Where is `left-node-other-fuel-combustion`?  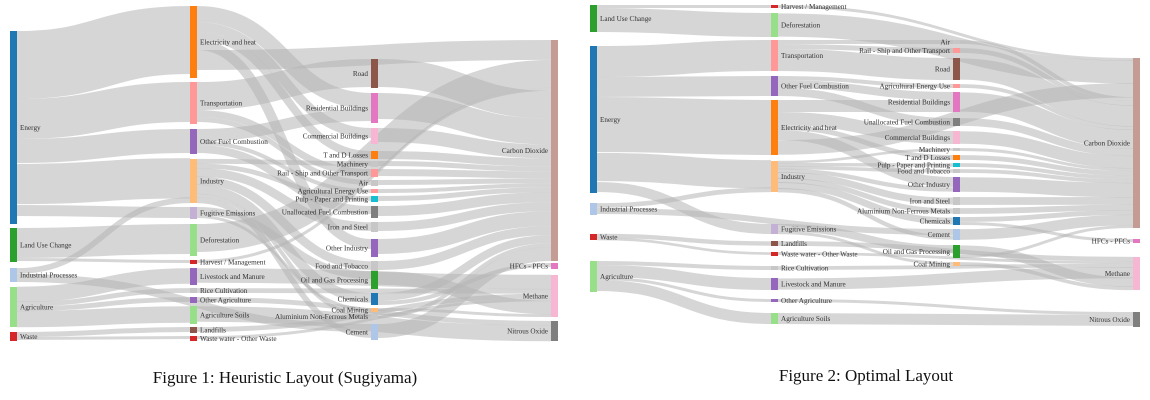 left-node-other-fuel-combustion is located at coordinates (193, 141).